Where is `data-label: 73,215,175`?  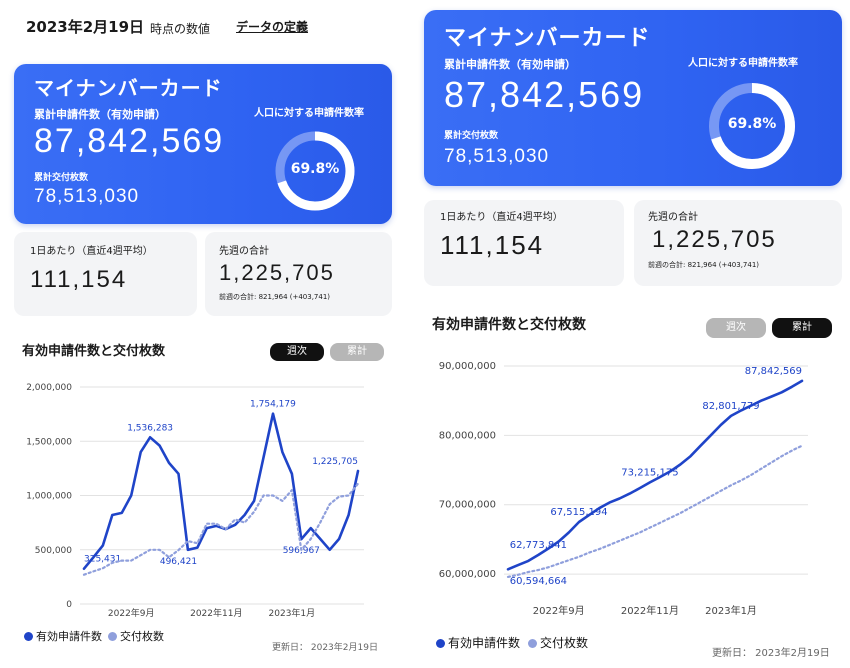 data-label: 73,215,175 is located at coordinates (649, 472).